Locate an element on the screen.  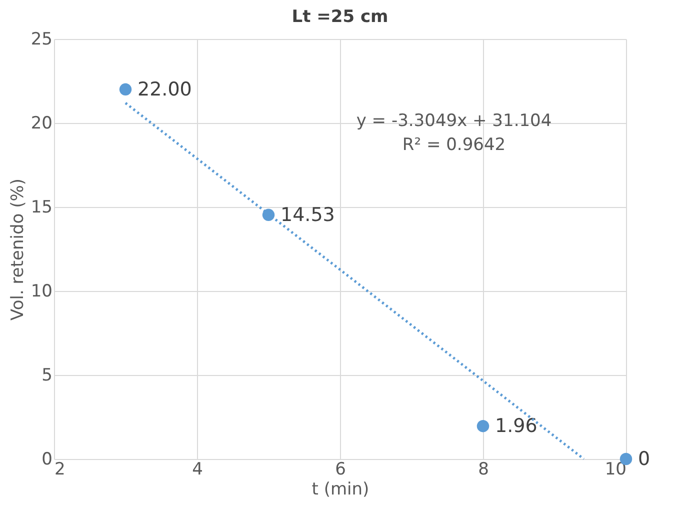
annotation: y = -3.3049x + 31.104 is located at coordinates (454, 121).